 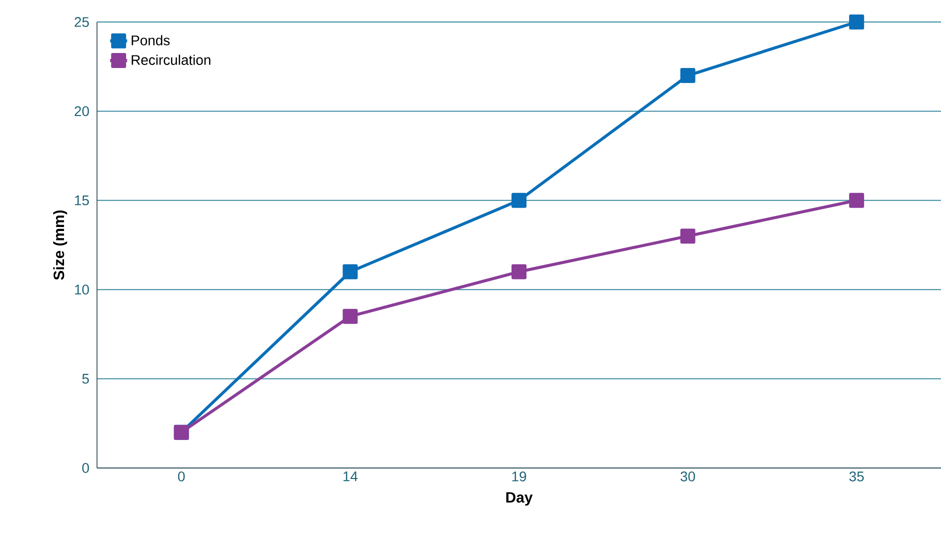 What do you see at coordinates (151, 40) in the screenshot?
I see `legend-label: Ponds` at bounding box center [151, 40].